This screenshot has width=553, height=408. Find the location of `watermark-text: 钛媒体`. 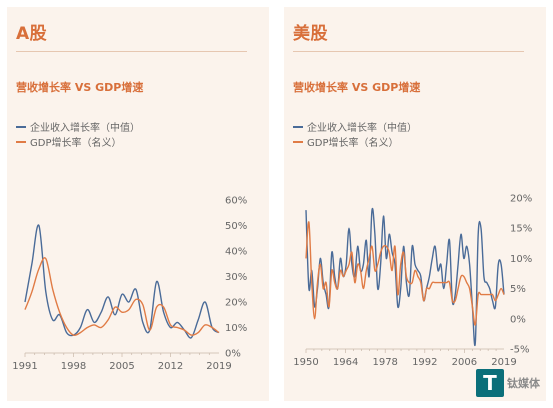

watermark-text: 钛媒体 is located at coordinates (523, 383).